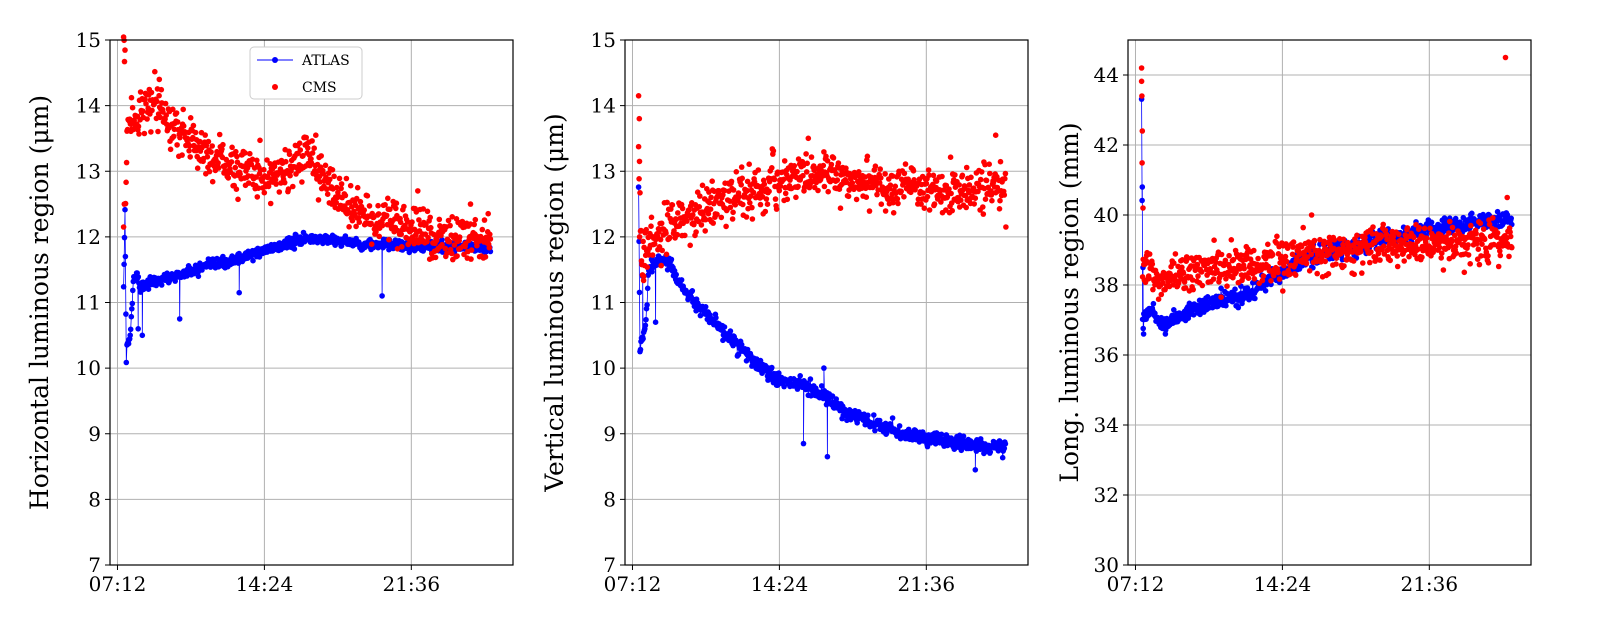  What do you see at coordinates (926, 584) in the screenshot?
I see `x-tick-label: 21:36` at bounding box center [926, 584].